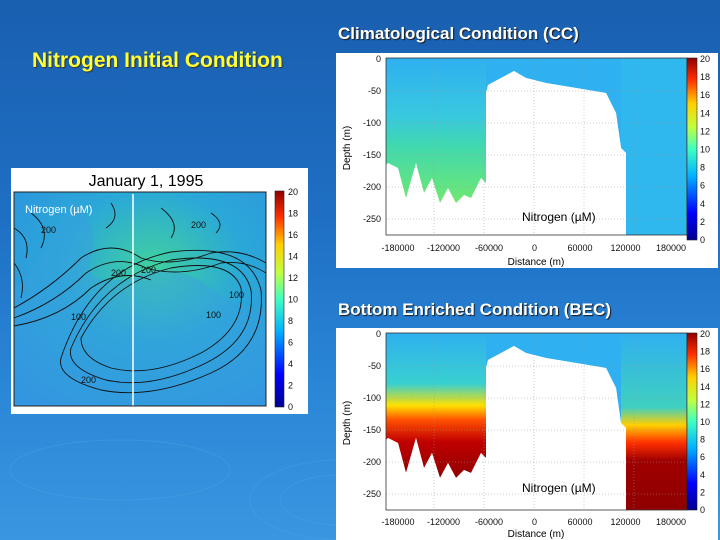  Describe the element at coordinates (347, 423) in the screenshot. I see `bec-ylabel: Depth (m)` at that location.